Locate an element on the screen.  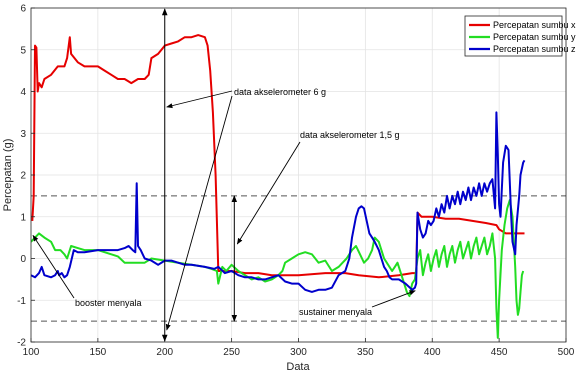
y-tick-label: -1 is located at coordinates (21, 301).